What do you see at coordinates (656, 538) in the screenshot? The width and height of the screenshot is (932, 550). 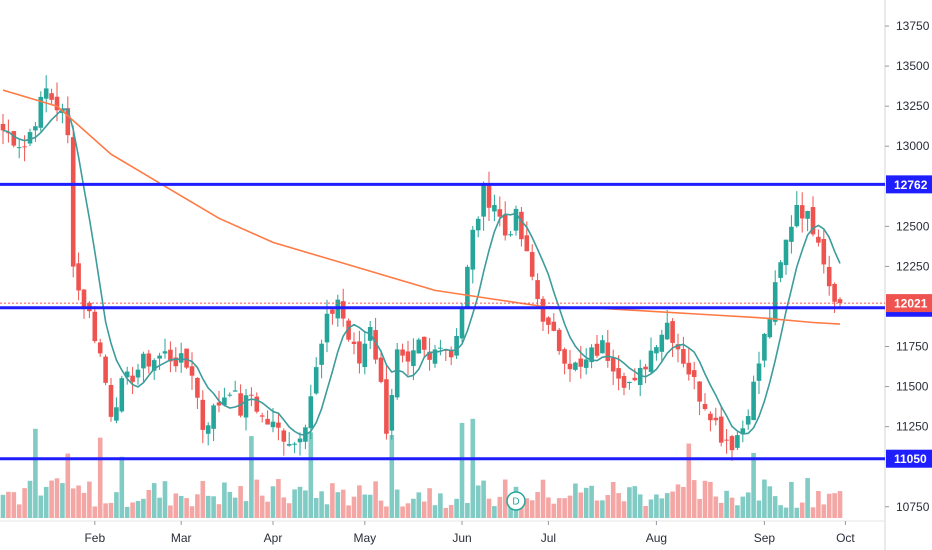 I see `time-tick-label: Aug` at bounding box center [656, 538].